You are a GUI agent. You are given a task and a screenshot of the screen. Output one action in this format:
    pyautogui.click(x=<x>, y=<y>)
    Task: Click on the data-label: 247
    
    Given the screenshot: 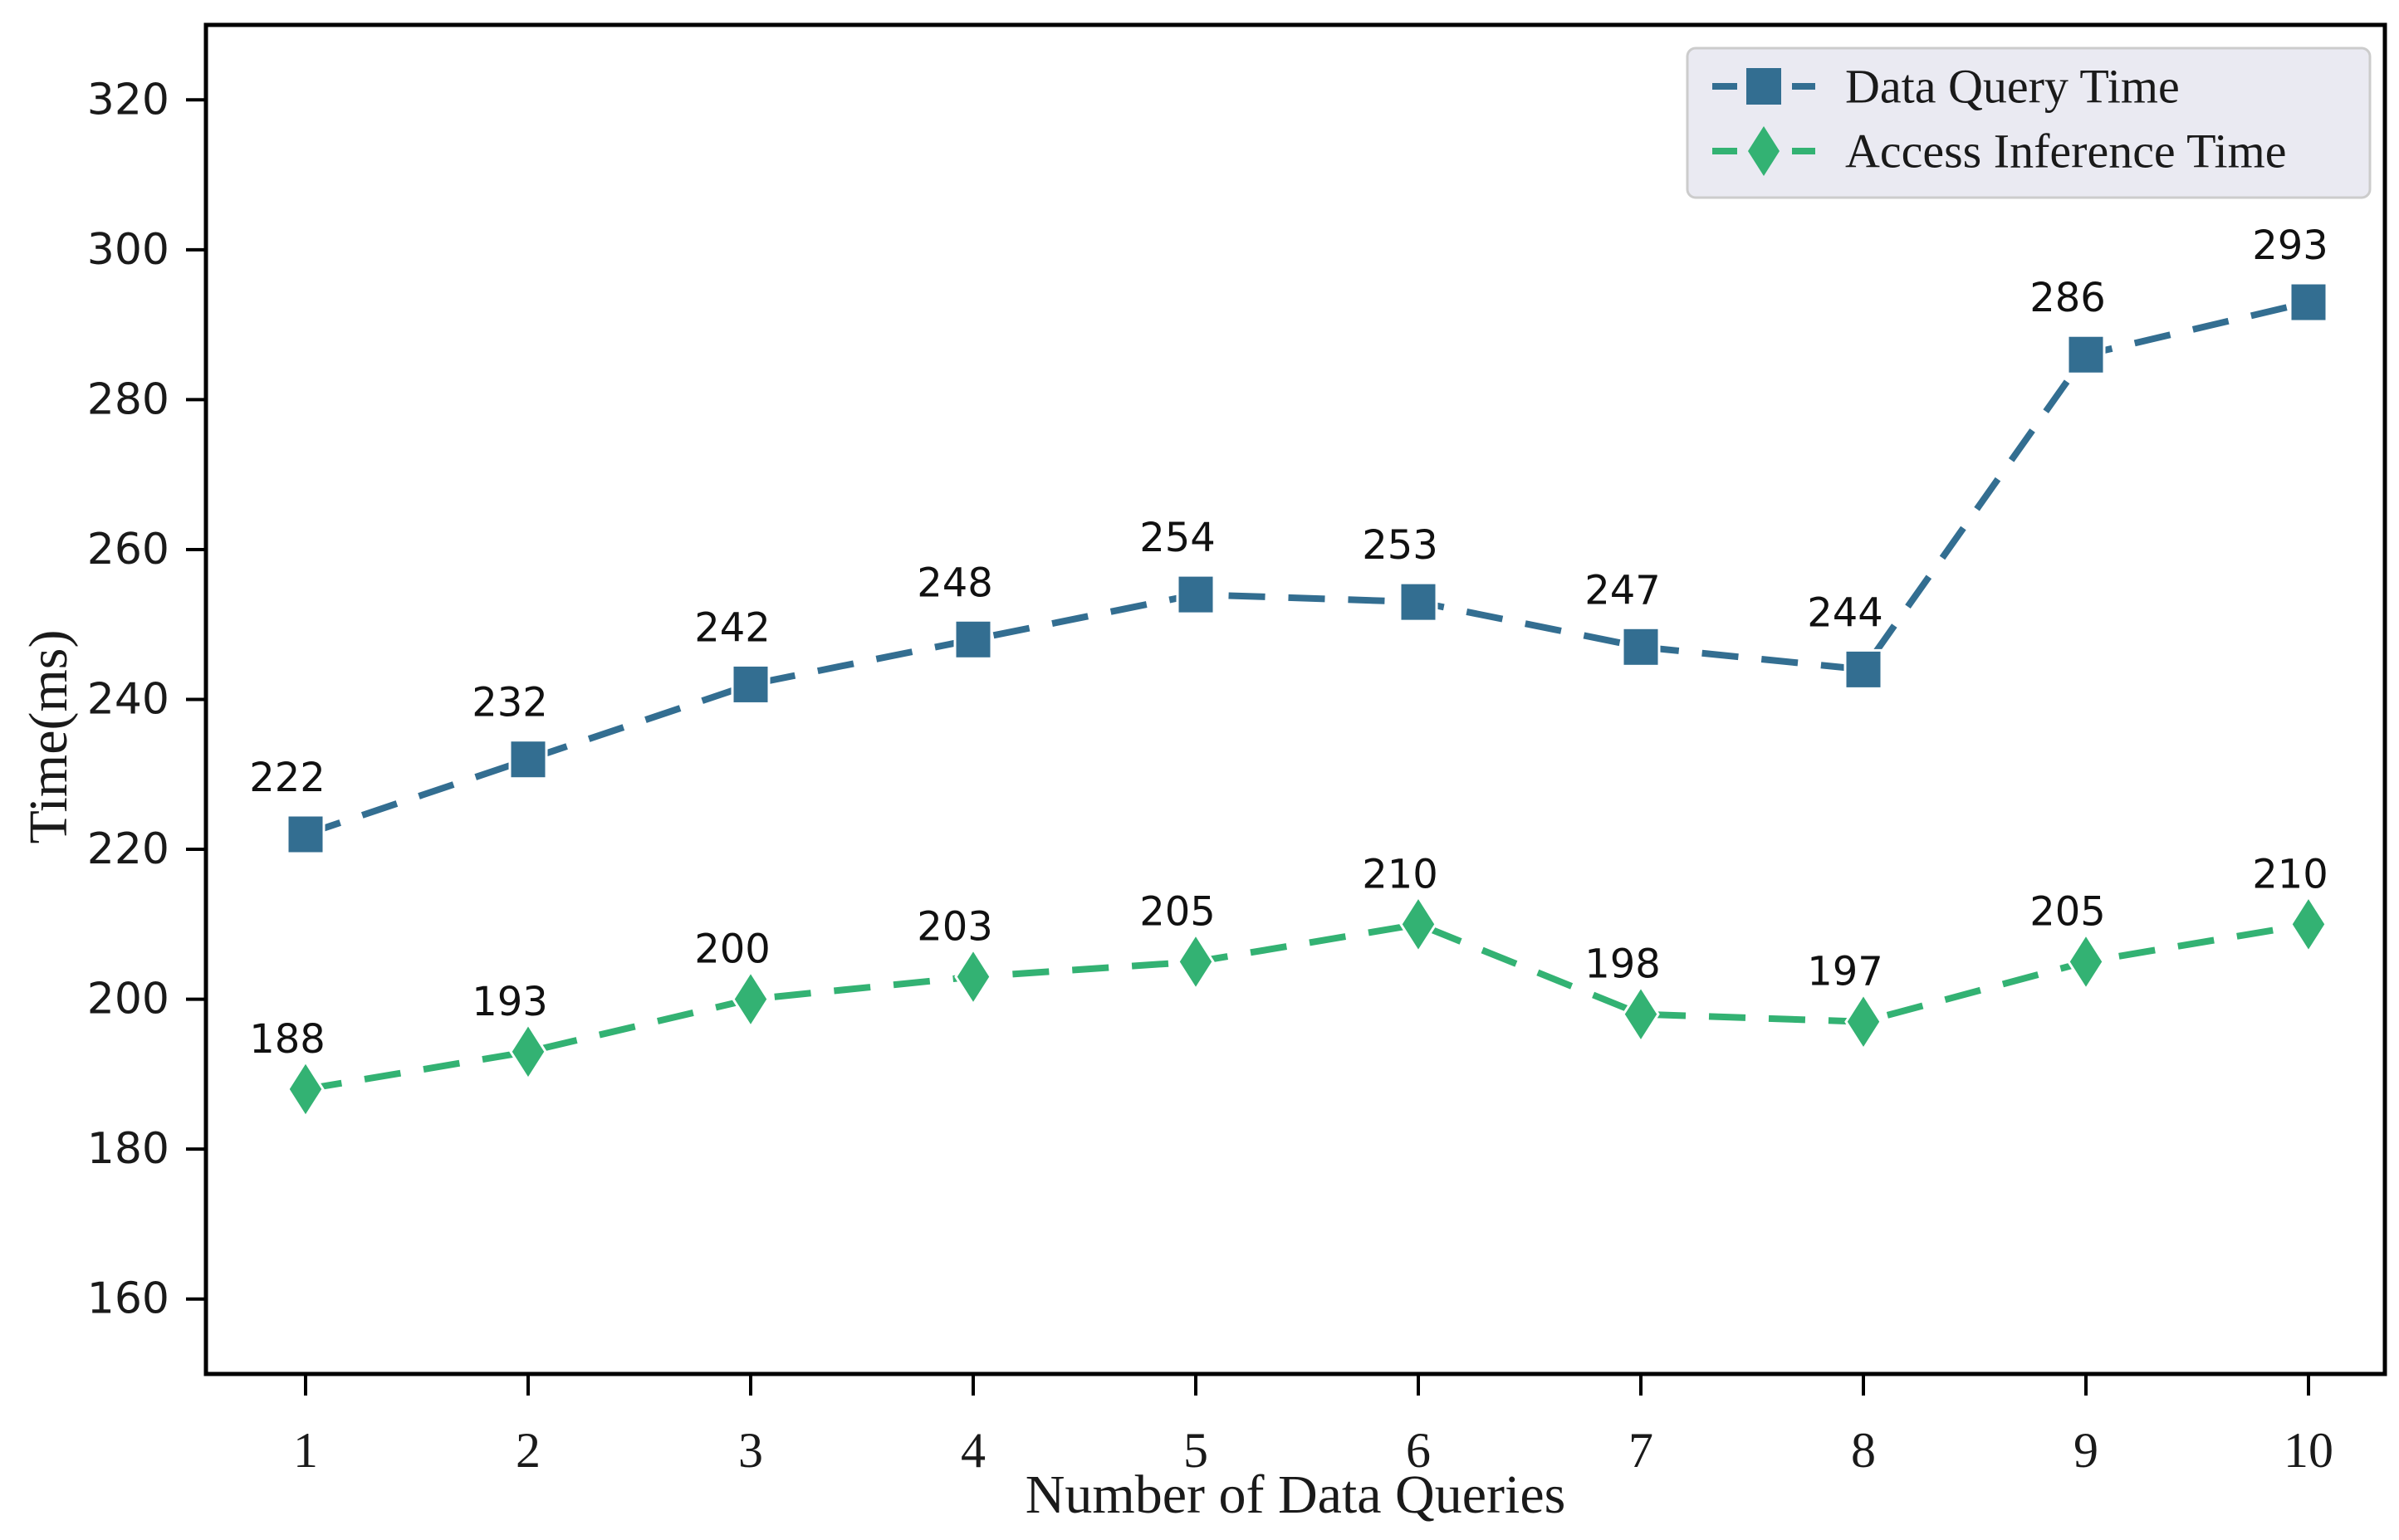 What is the action you would take?
    pyautogui.click(x=1622, y=590)
    